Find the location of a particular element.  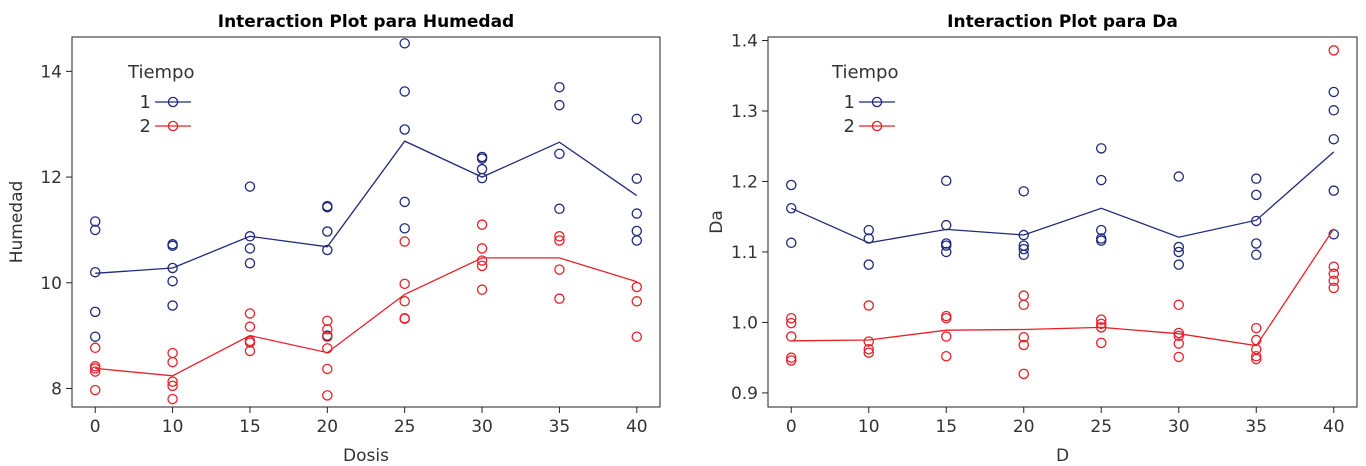

y-tick-label: 0.9 is located at coordinates (744, 394).